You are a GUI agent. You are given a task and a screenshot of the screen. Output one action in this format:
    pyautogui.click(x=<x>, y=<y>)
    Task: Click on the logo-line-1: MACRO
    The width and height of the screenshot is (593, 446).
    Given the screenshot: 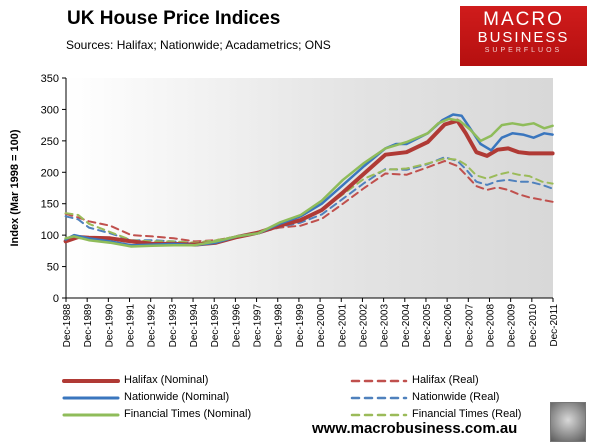 What is the action you would take?
    pyautogui.click(x=523, y=19)
    